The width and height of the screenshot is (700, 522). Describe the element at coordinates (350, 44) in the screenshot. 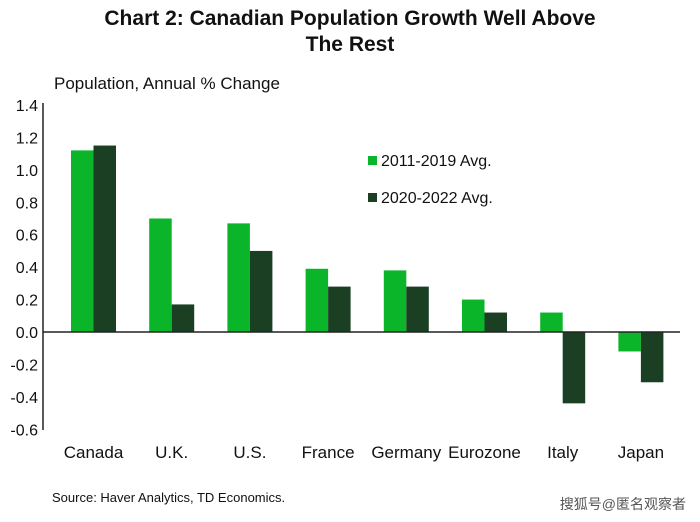

I see `chart-title-line-2: The Rest` at that location.